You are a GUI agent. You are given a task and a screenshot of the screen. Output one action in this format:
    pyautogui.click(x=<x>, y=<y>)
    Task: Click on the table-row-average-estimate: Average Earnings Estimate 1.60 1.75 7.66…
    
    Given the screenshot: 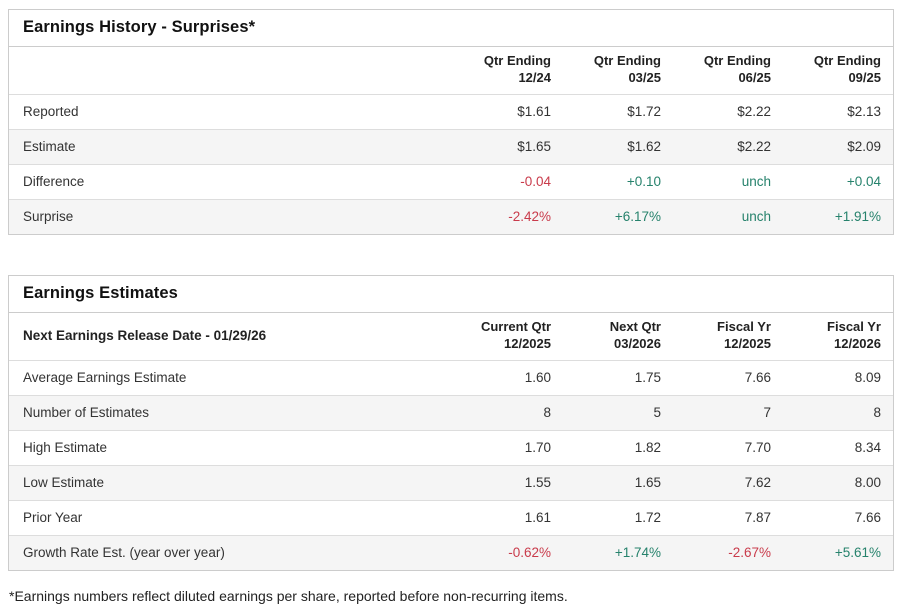 What is the action you would take?
    pyautogui.click(x=451, y=378)
    